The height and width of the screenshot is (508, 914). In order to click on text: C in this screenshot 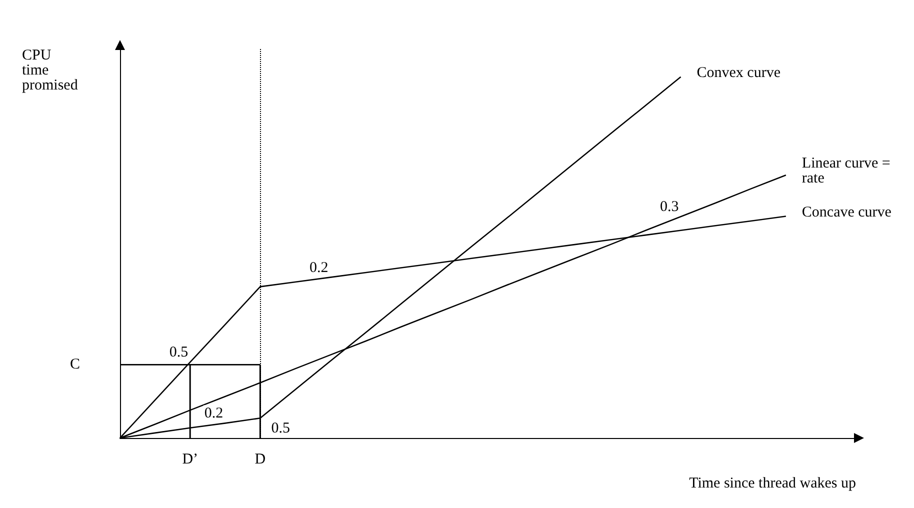, I will do `click(75, 364)`.